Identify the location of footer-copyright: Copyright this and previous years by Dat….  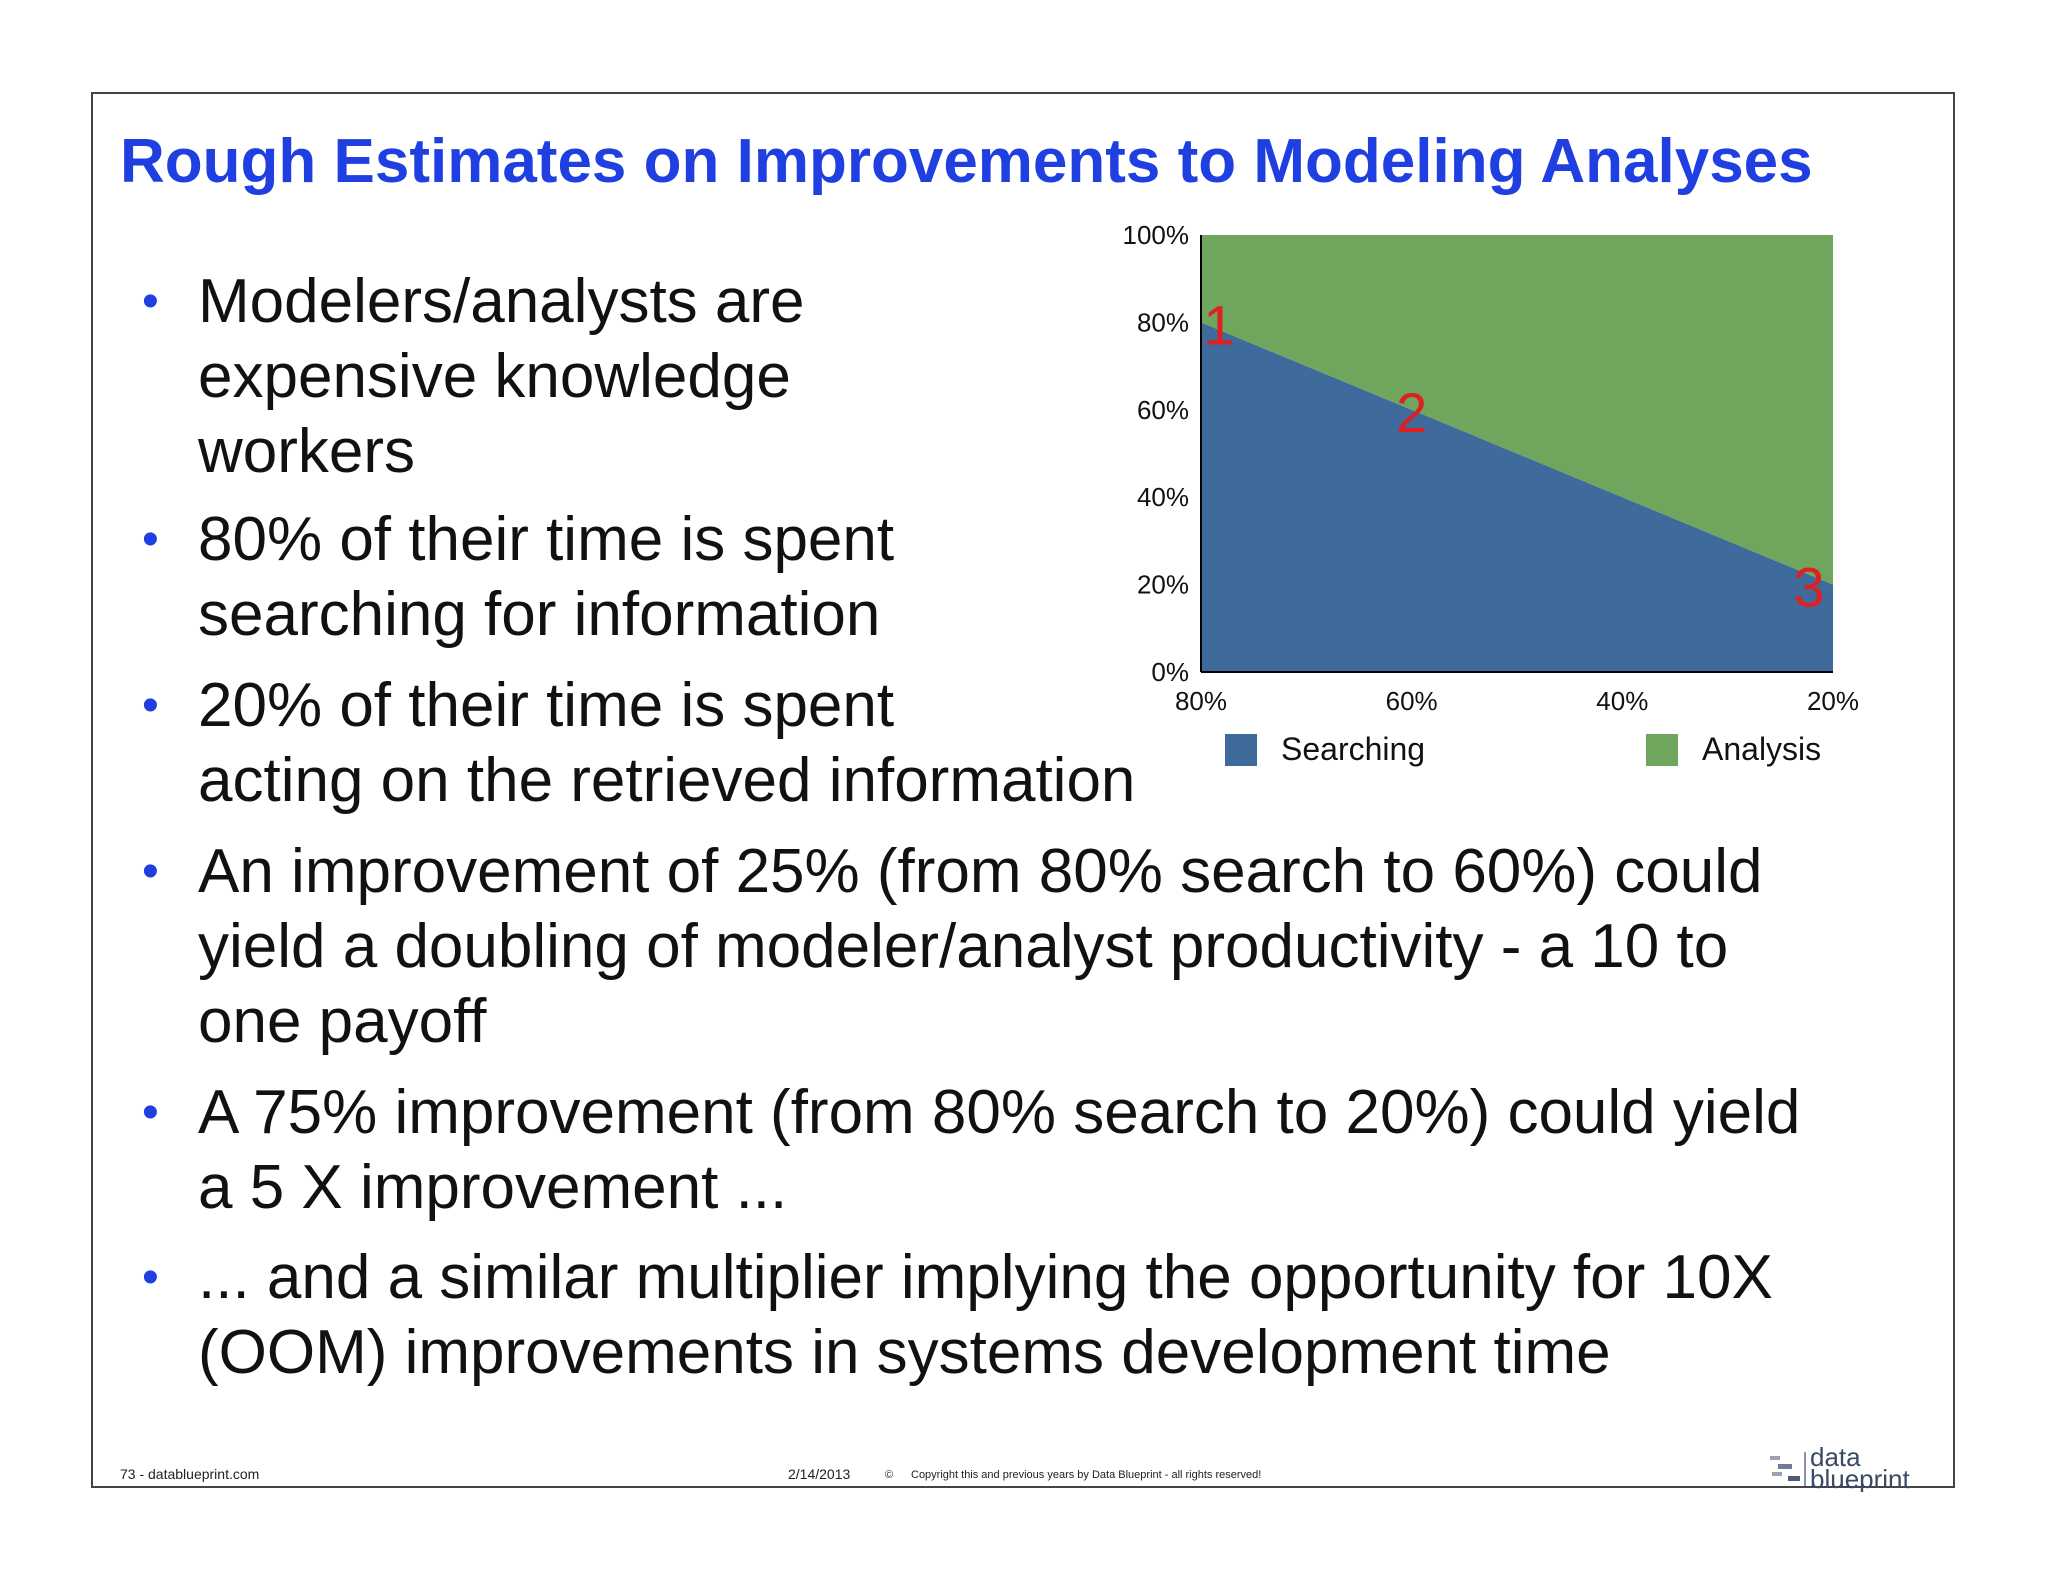
(1086, 1475).